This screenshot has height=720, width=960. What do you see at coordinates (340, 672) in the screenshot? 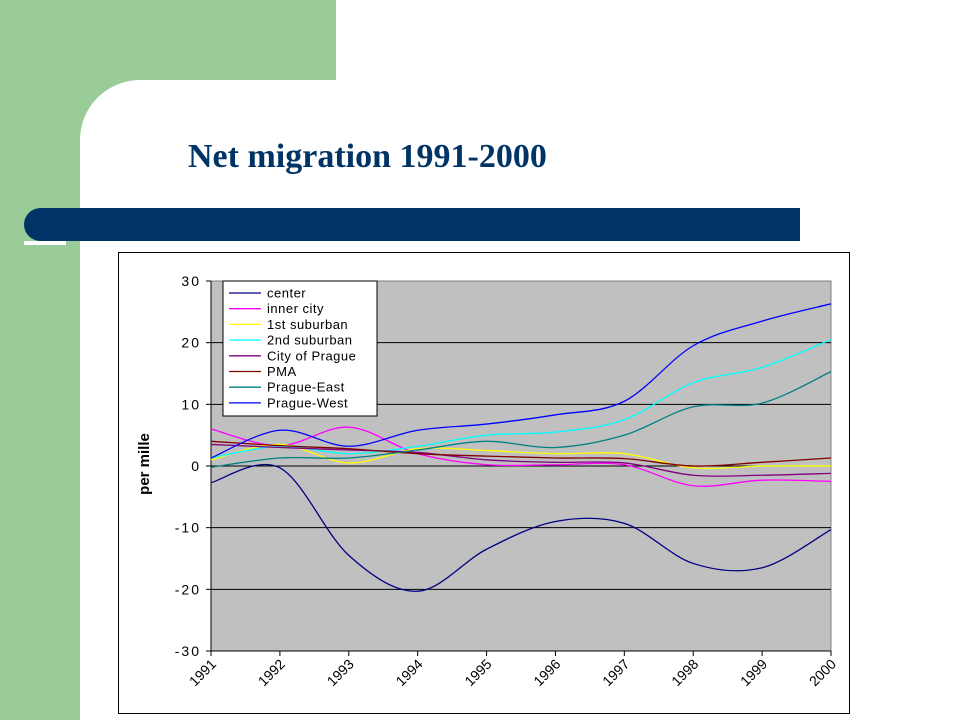
I see `x-tick-label: 1993` at bounding box center [340, 672].